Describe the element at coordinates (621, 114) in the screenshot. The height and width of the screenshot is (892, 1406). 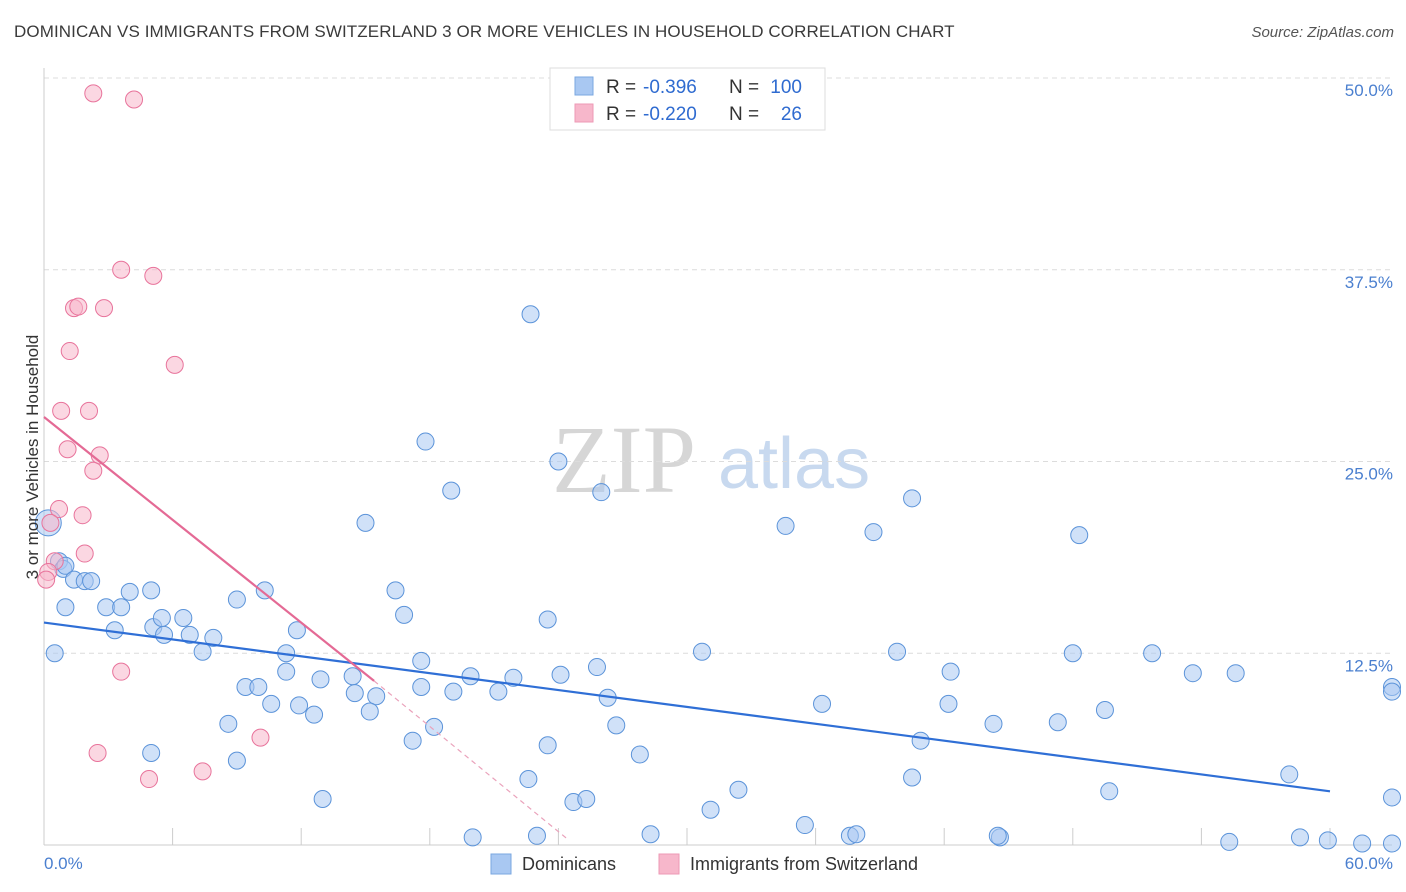
I see `legend-r-label-2: R =` at that location.